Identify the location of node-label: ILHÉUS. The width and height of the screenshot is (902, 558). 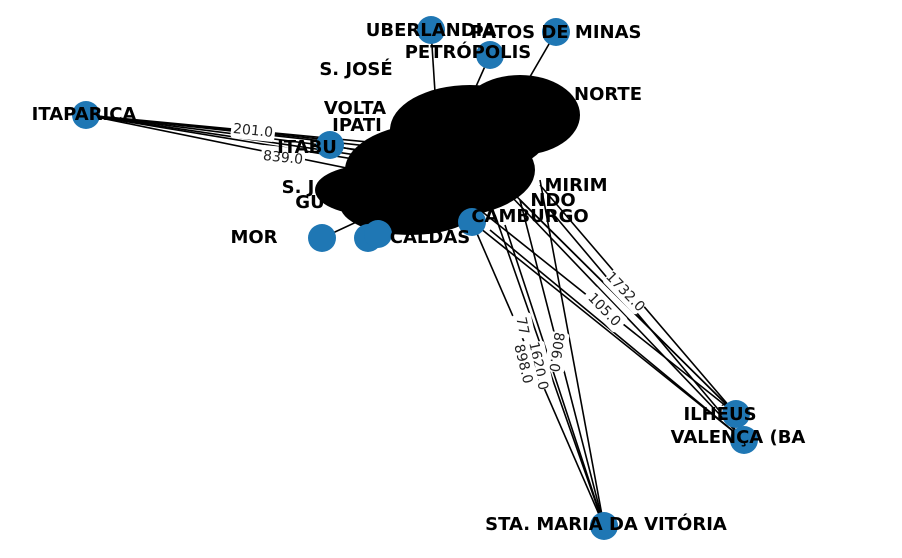
(719, 414).